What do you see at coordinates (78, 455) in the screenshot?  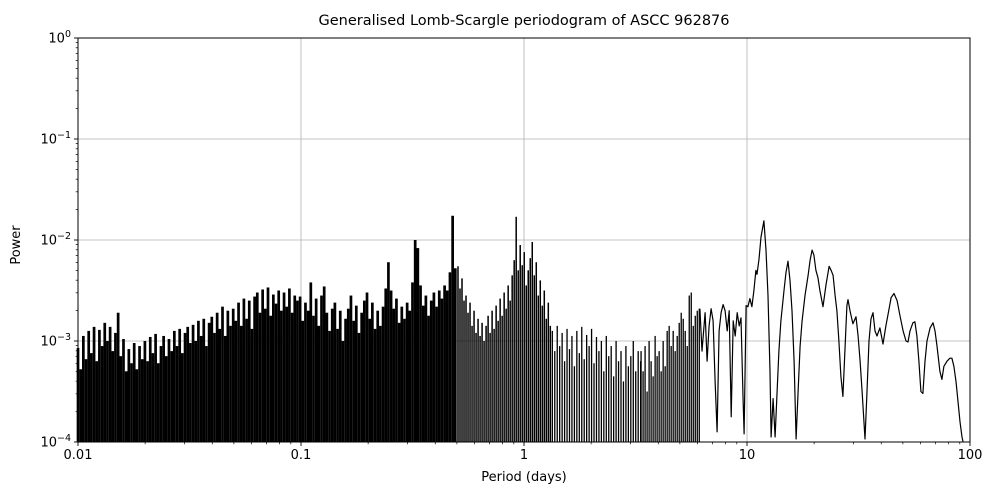 I see `x-tick-label: 0.01` at bounding box center [78, 455].